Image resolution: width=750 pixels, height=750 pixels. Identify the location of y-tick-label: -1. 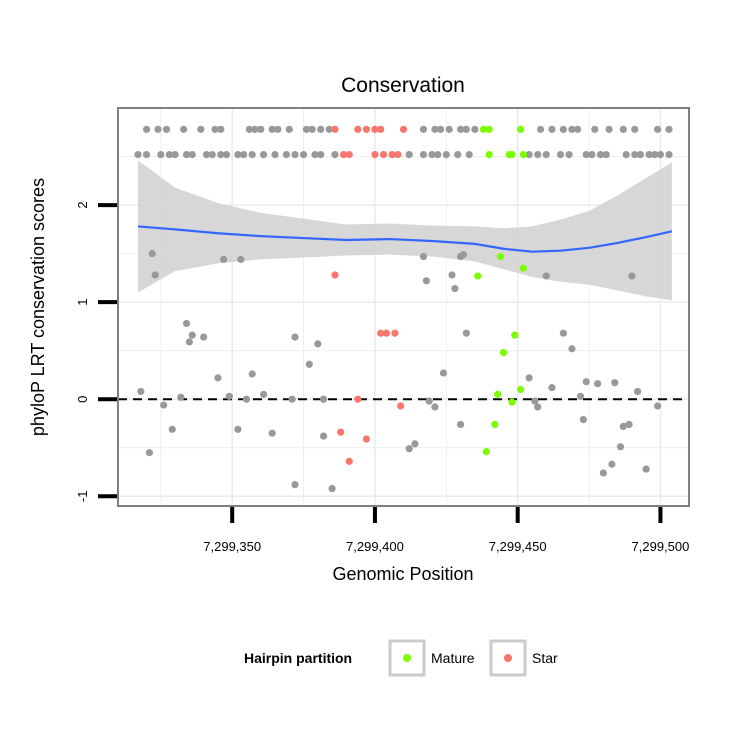
(82, 497).